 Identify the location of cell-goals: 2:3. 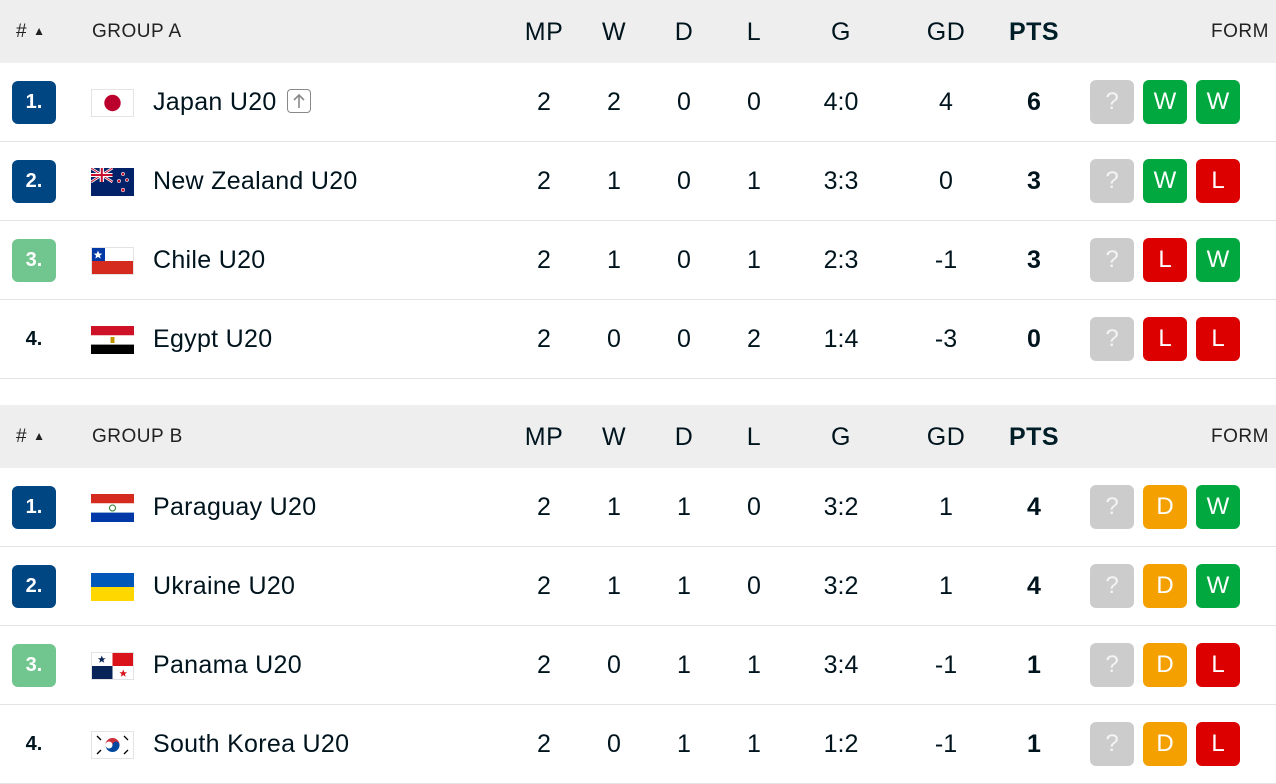
(841, 260).